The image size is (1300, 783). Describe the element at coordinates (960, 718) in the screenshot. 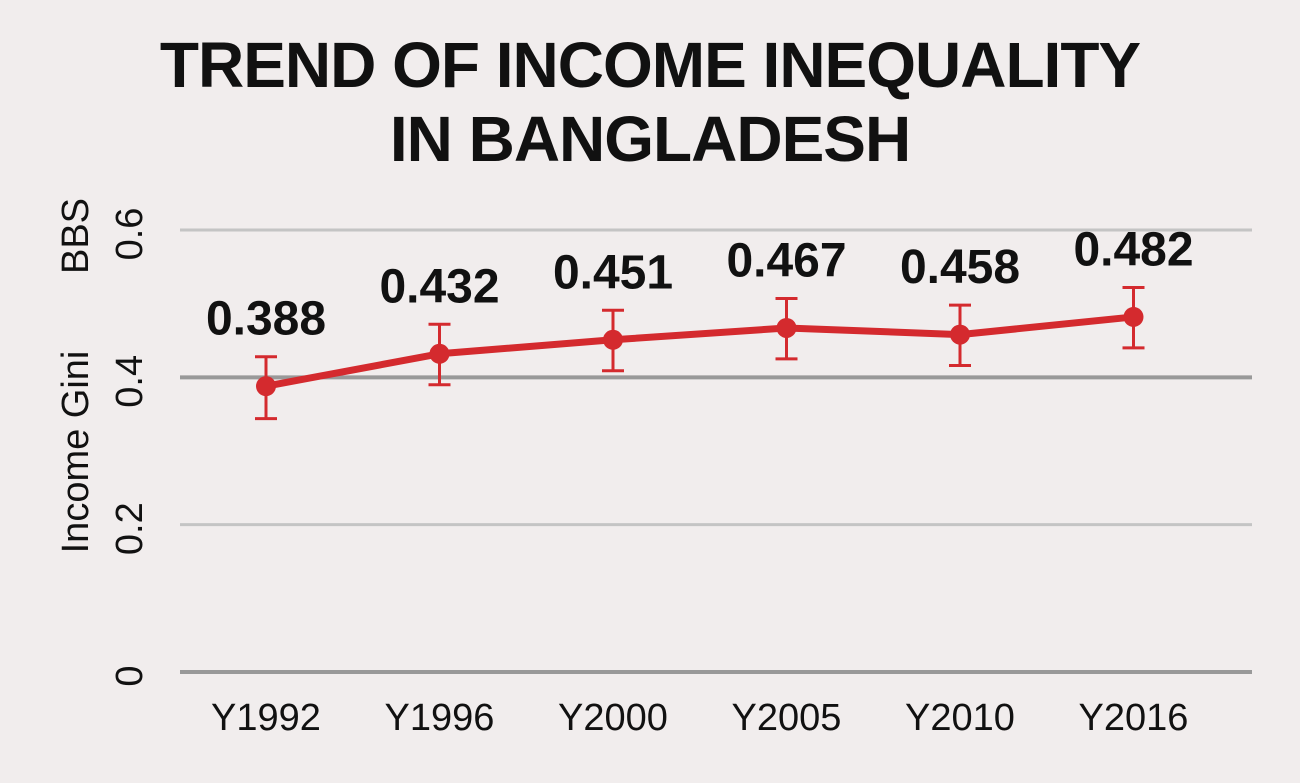

I see `x-tick-label: Y2010` at that location.